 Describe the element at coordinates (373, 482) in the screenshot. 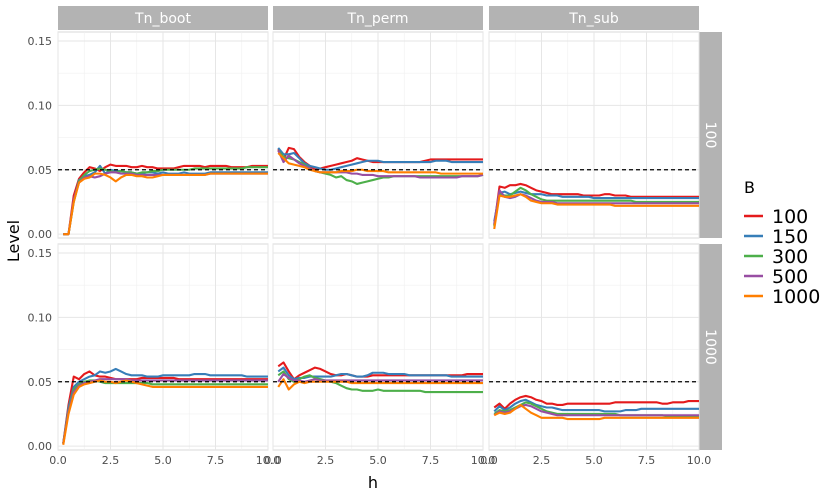

I see `x-axis-title: h` at that location.